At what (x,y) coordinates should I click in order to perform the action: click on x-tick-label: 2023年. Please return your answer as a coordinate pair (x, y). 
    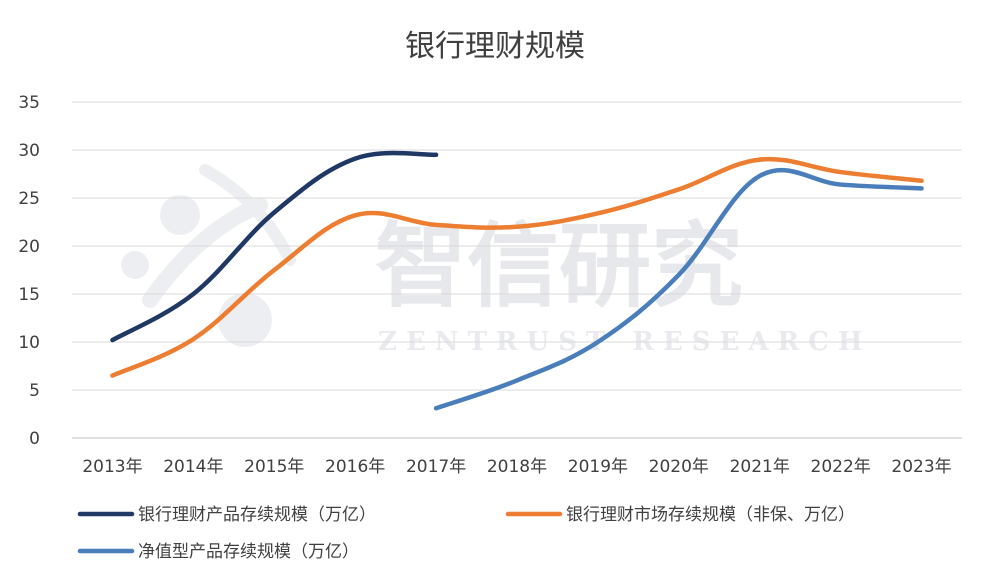
    Looking at the image, I should click on (921, 467).